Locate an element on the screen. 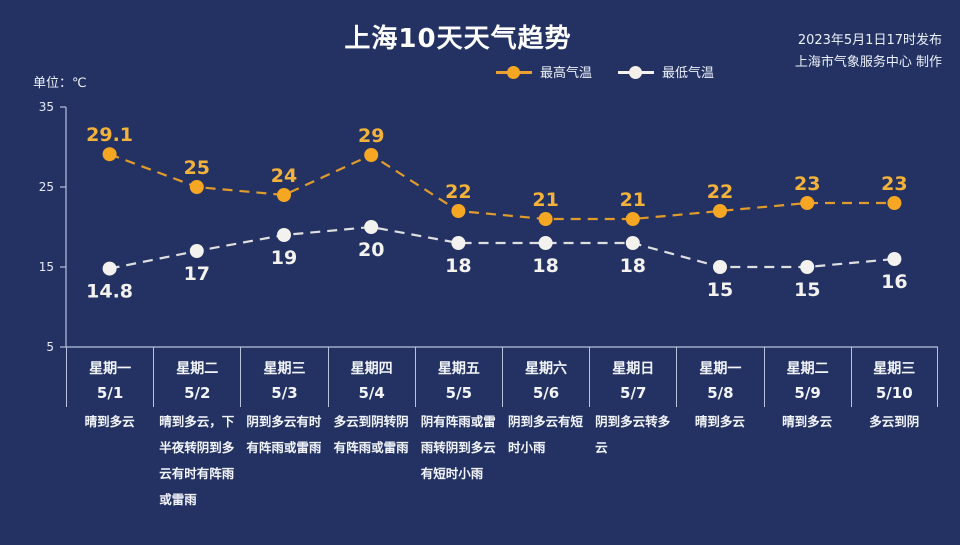 The width and height of the screenshot is (960, 545). day-column: 星期二 5/2 晴到多云，下半夜转阴到多云有时有阵雨或雷雨 is located at coordinates (196, 430).